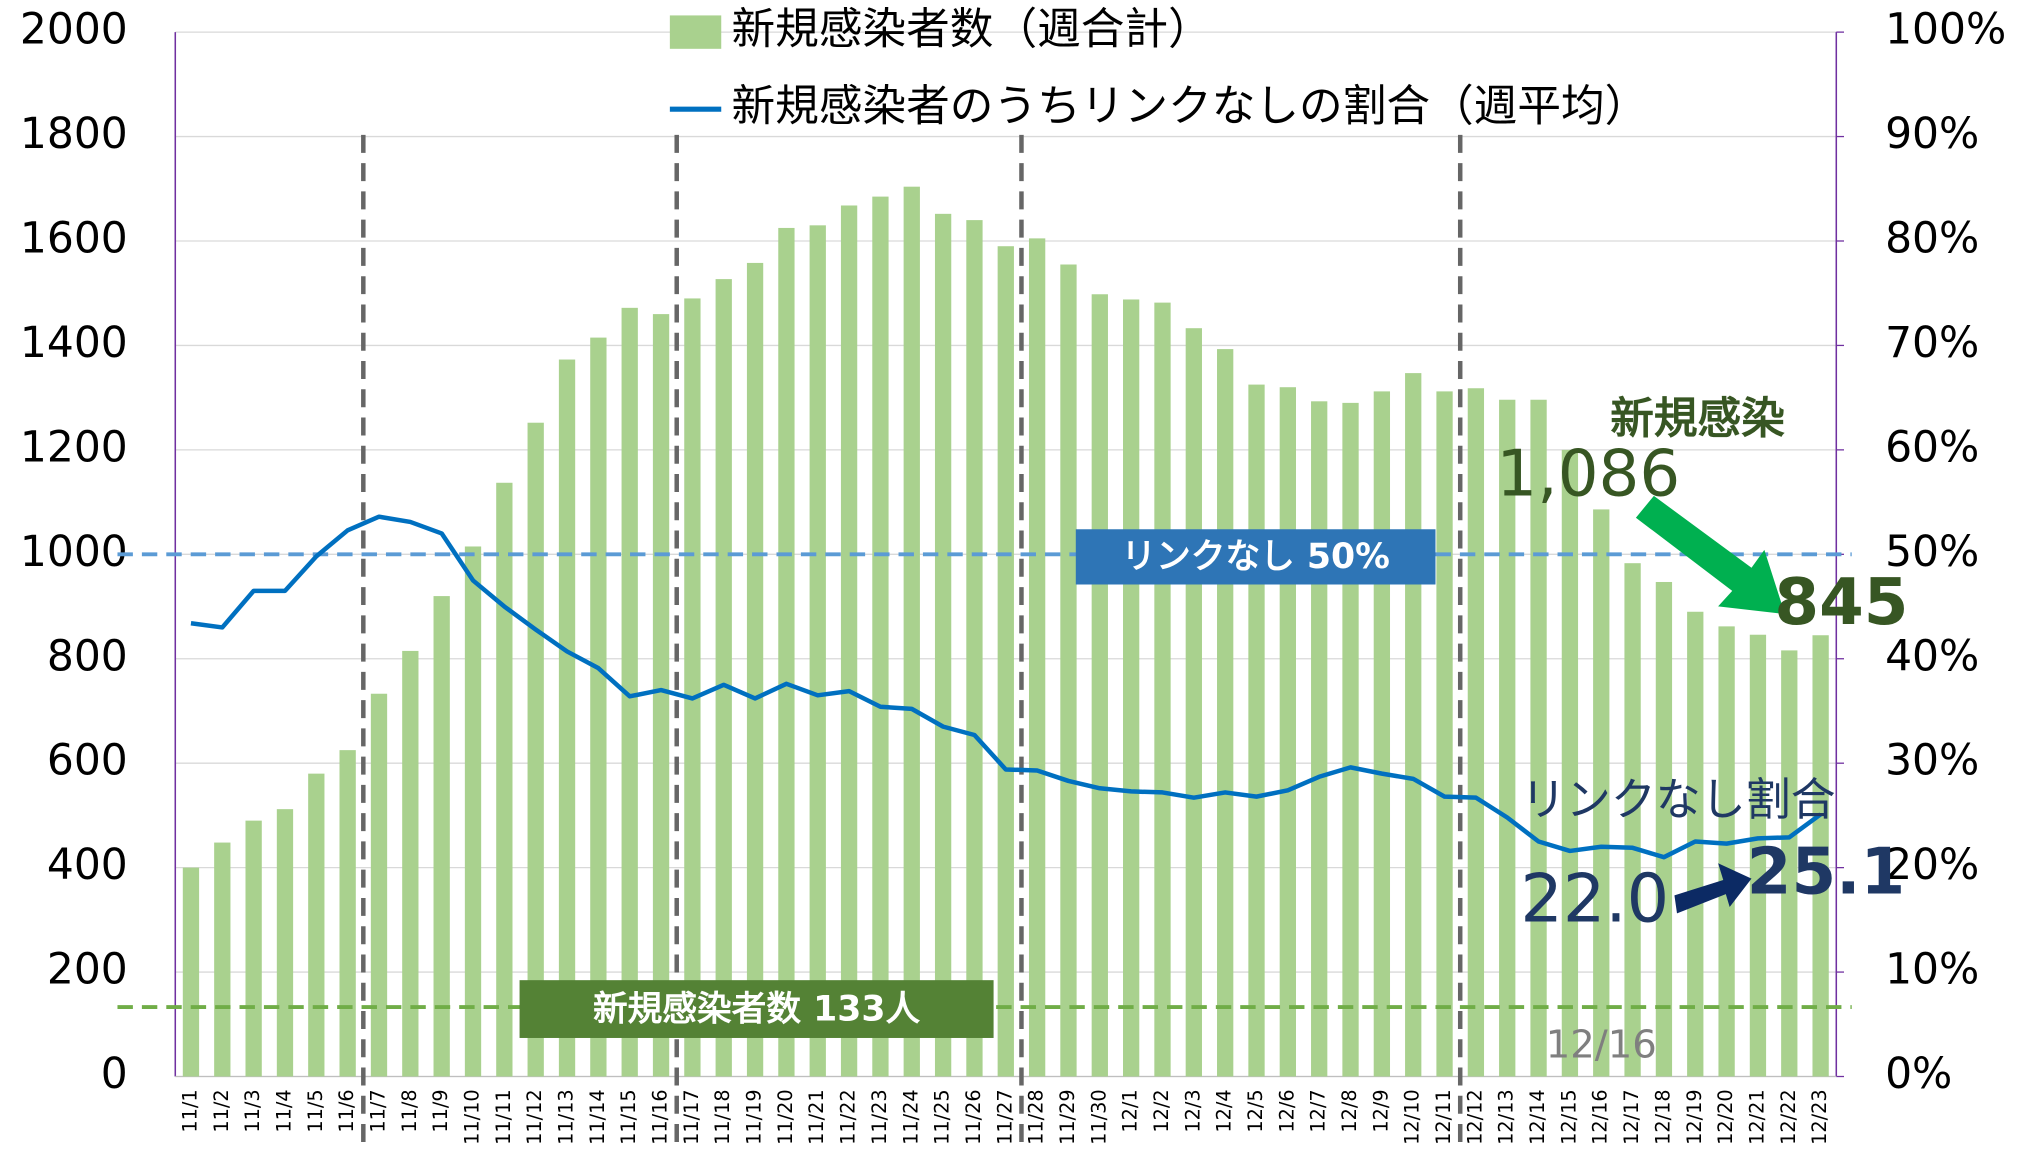 Image resolution: width=2018 pixels, height=1169 pixels. What do you see at coordinates (74, 237) in the screenshot?
I see `y-tick-label: 1600` at bounding box center [74, 237].